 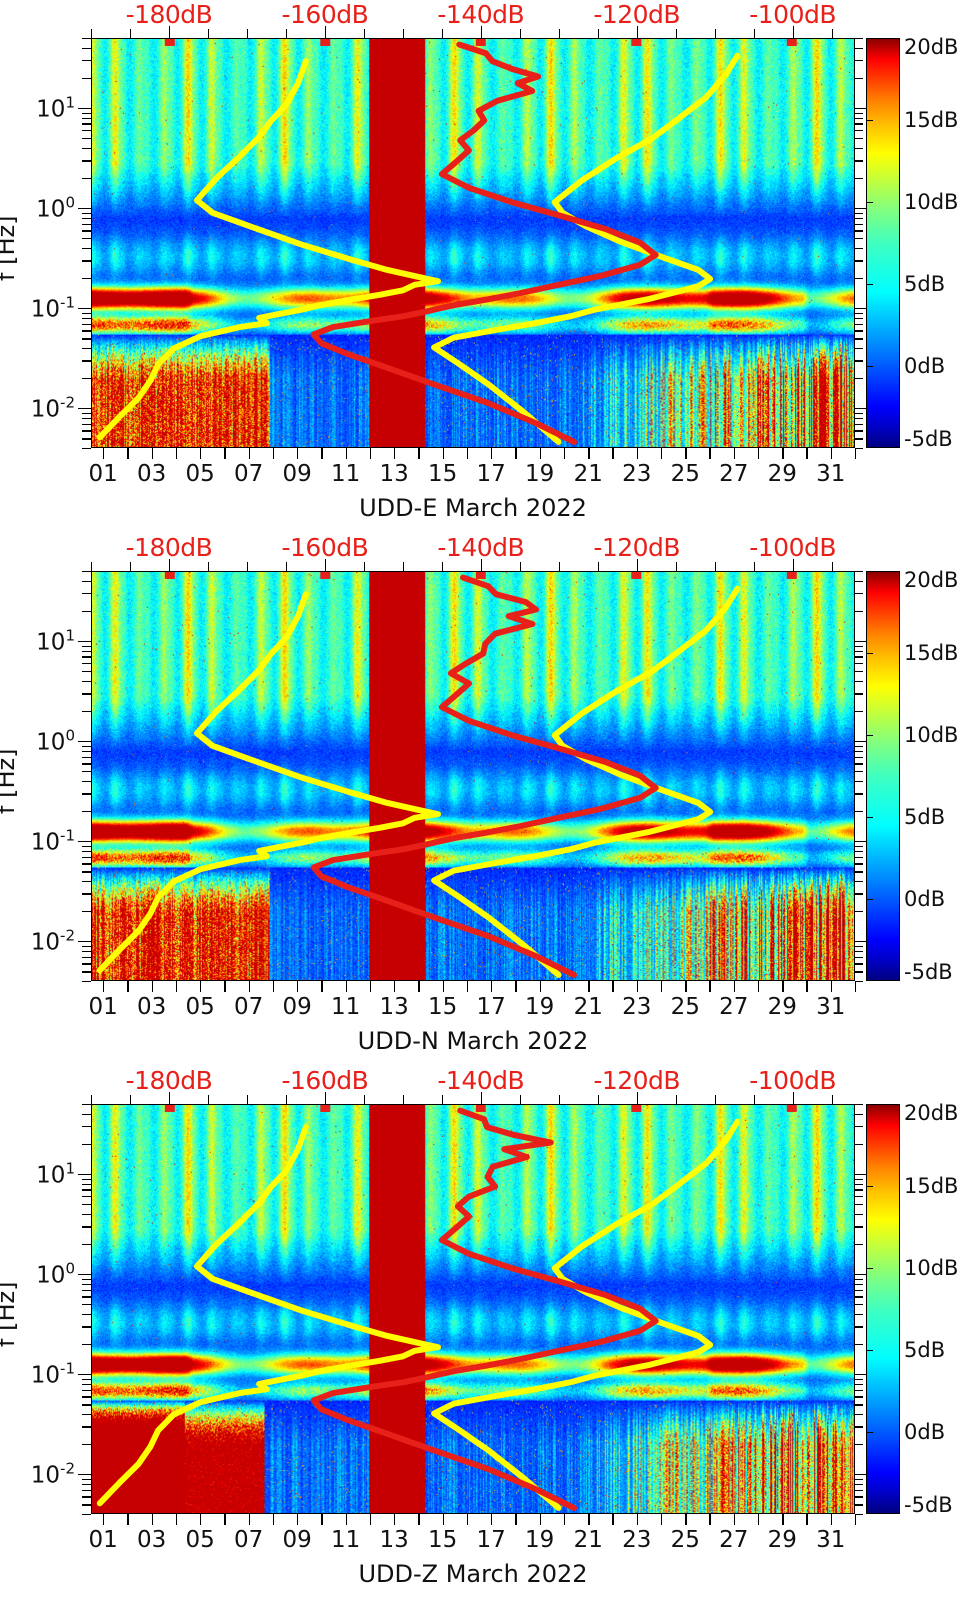 I want to click on colorbar-label: 5dB, so click(x=925, y=1350).